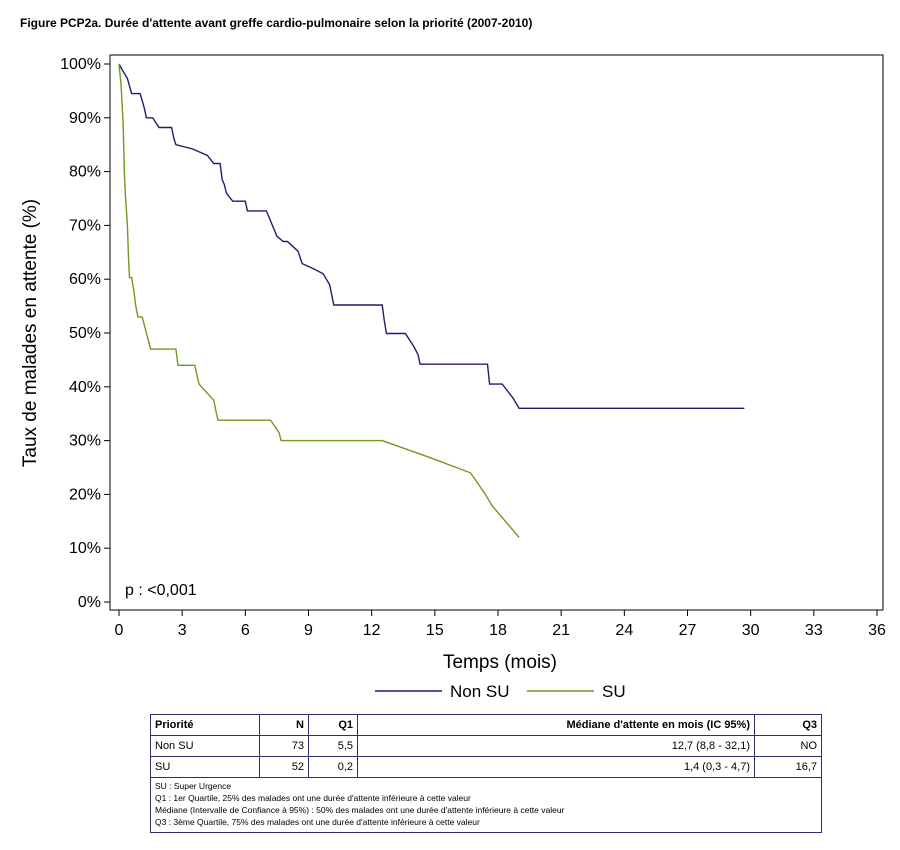 This screenshot has width=900, height=850. Describe the element at coordinates (788, 746) in the screenshot. I see `cell-q3: NO` at that location.